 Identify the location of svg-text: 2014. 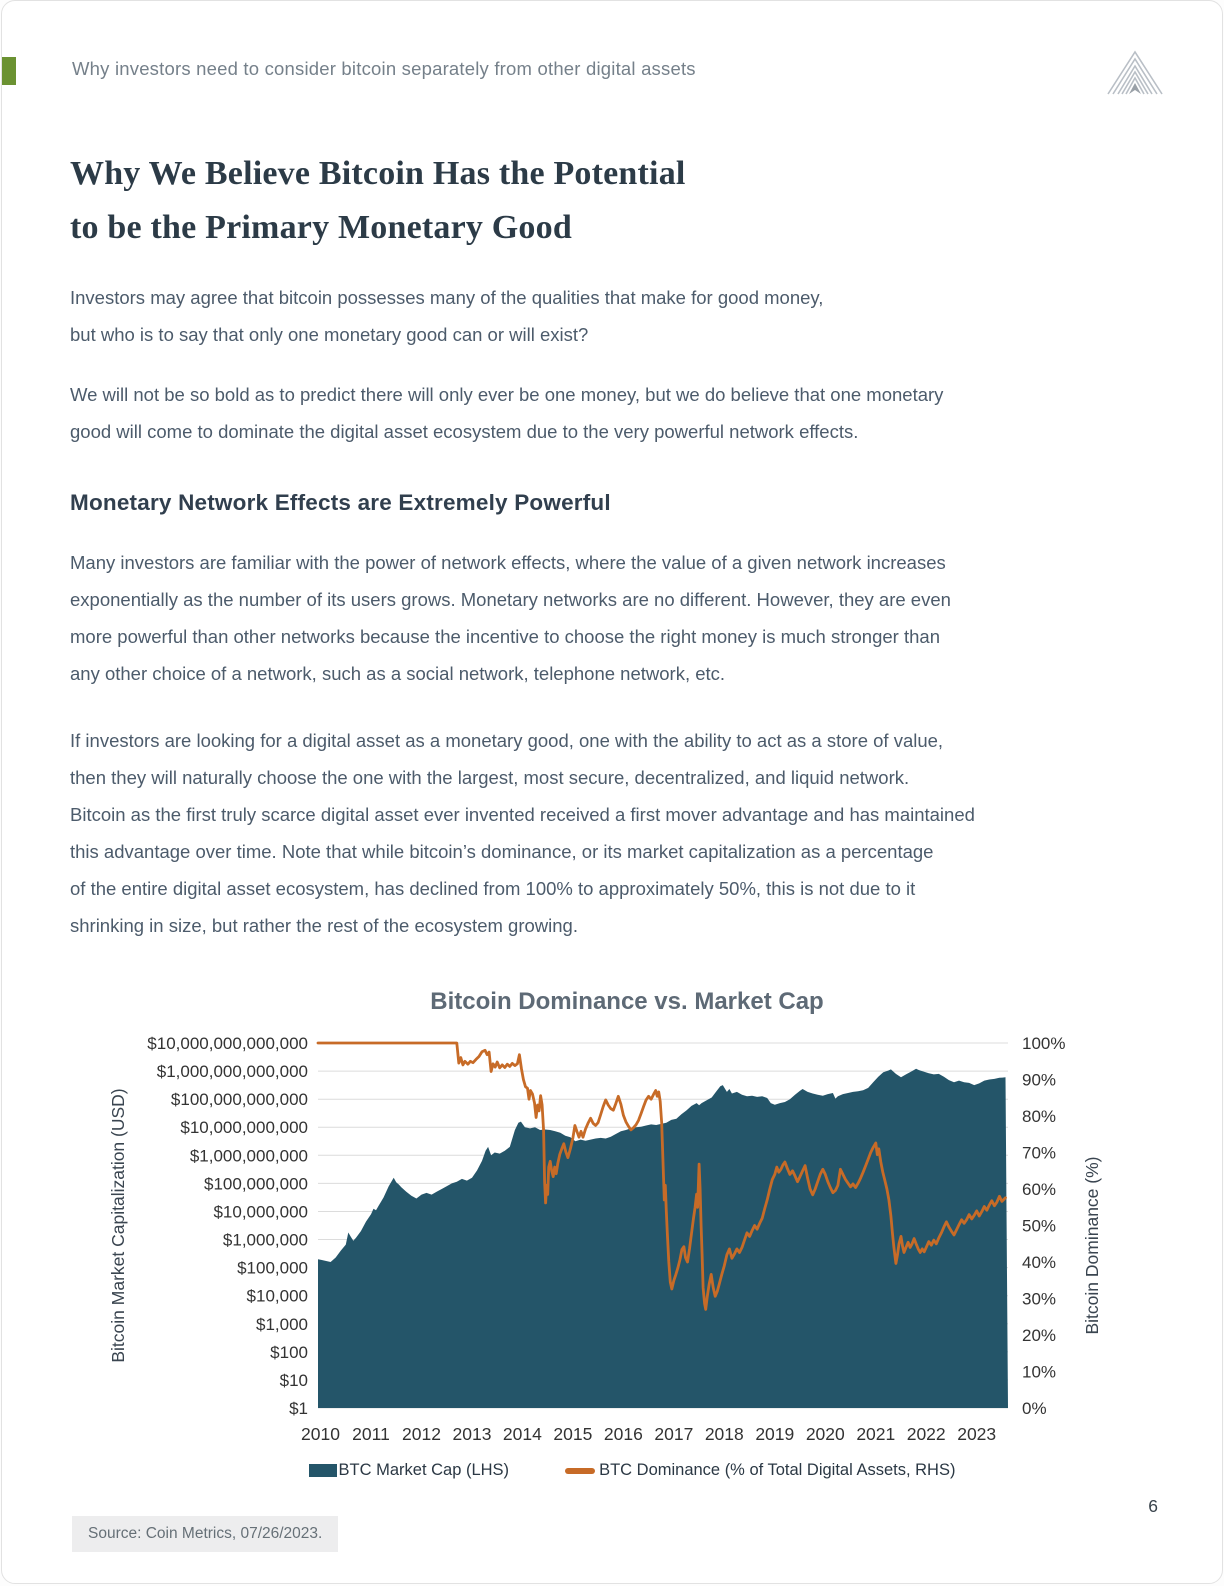
(522, 1434).